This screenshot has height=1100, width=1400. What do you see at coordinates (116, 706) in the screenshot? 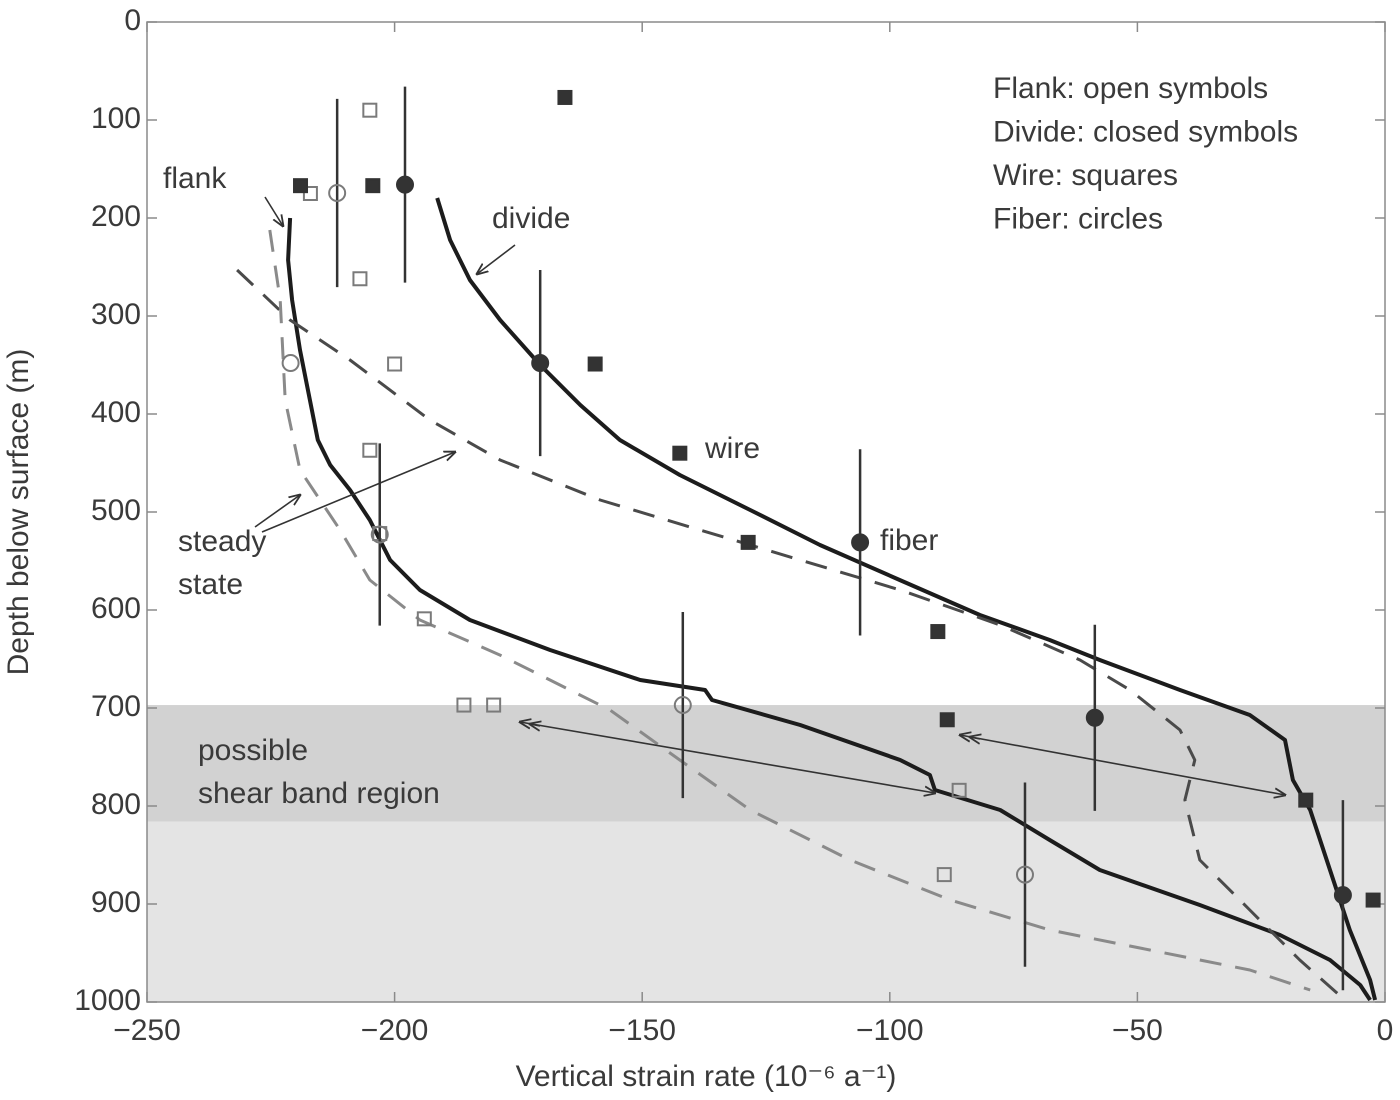
I see `y-tick-label: 700` at bounding box center [116, 706].